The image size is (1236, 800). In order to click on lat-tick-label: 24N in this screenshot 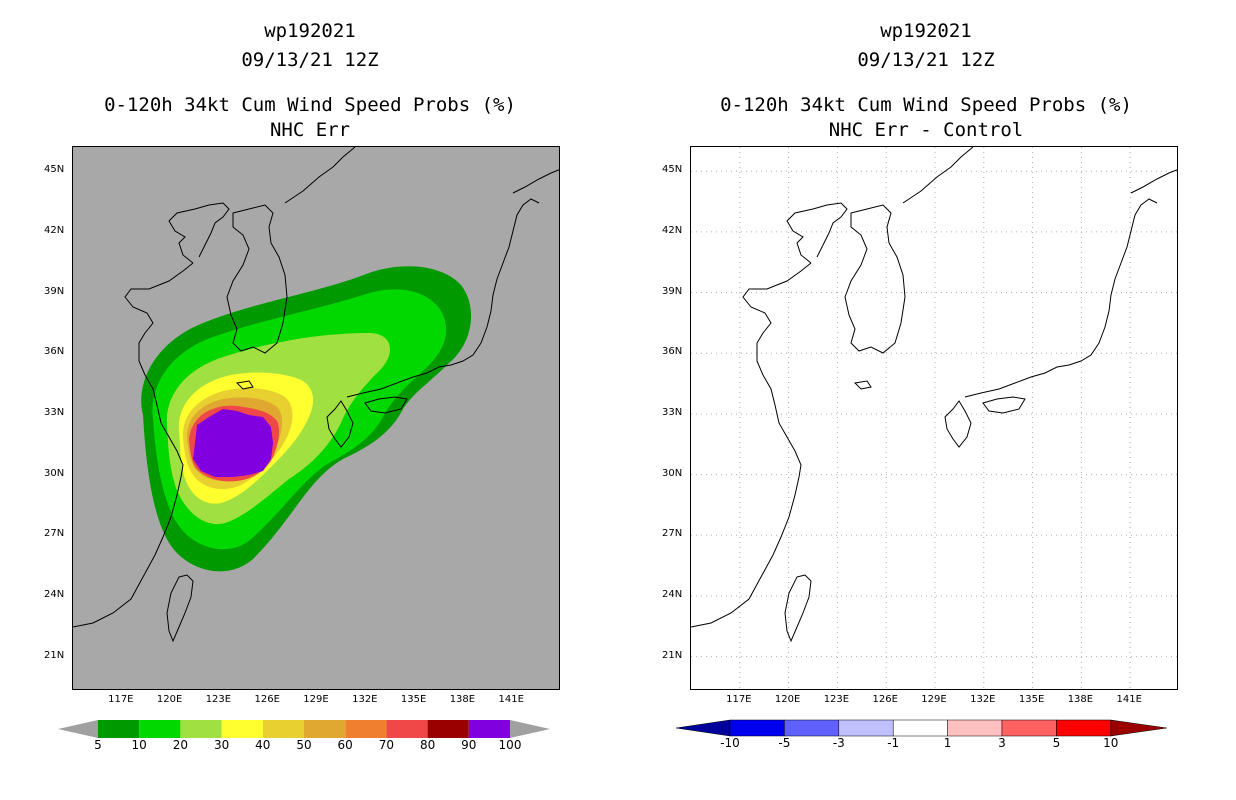, I will do `click(54, 594)`.